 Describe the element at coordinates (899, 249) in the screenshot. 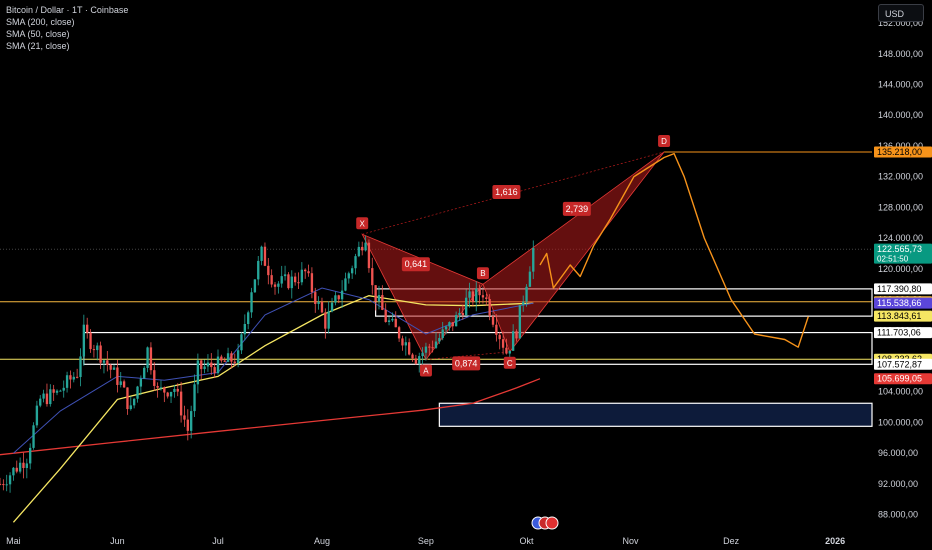

I see `price-axis-label: 122.565,73` at that location.